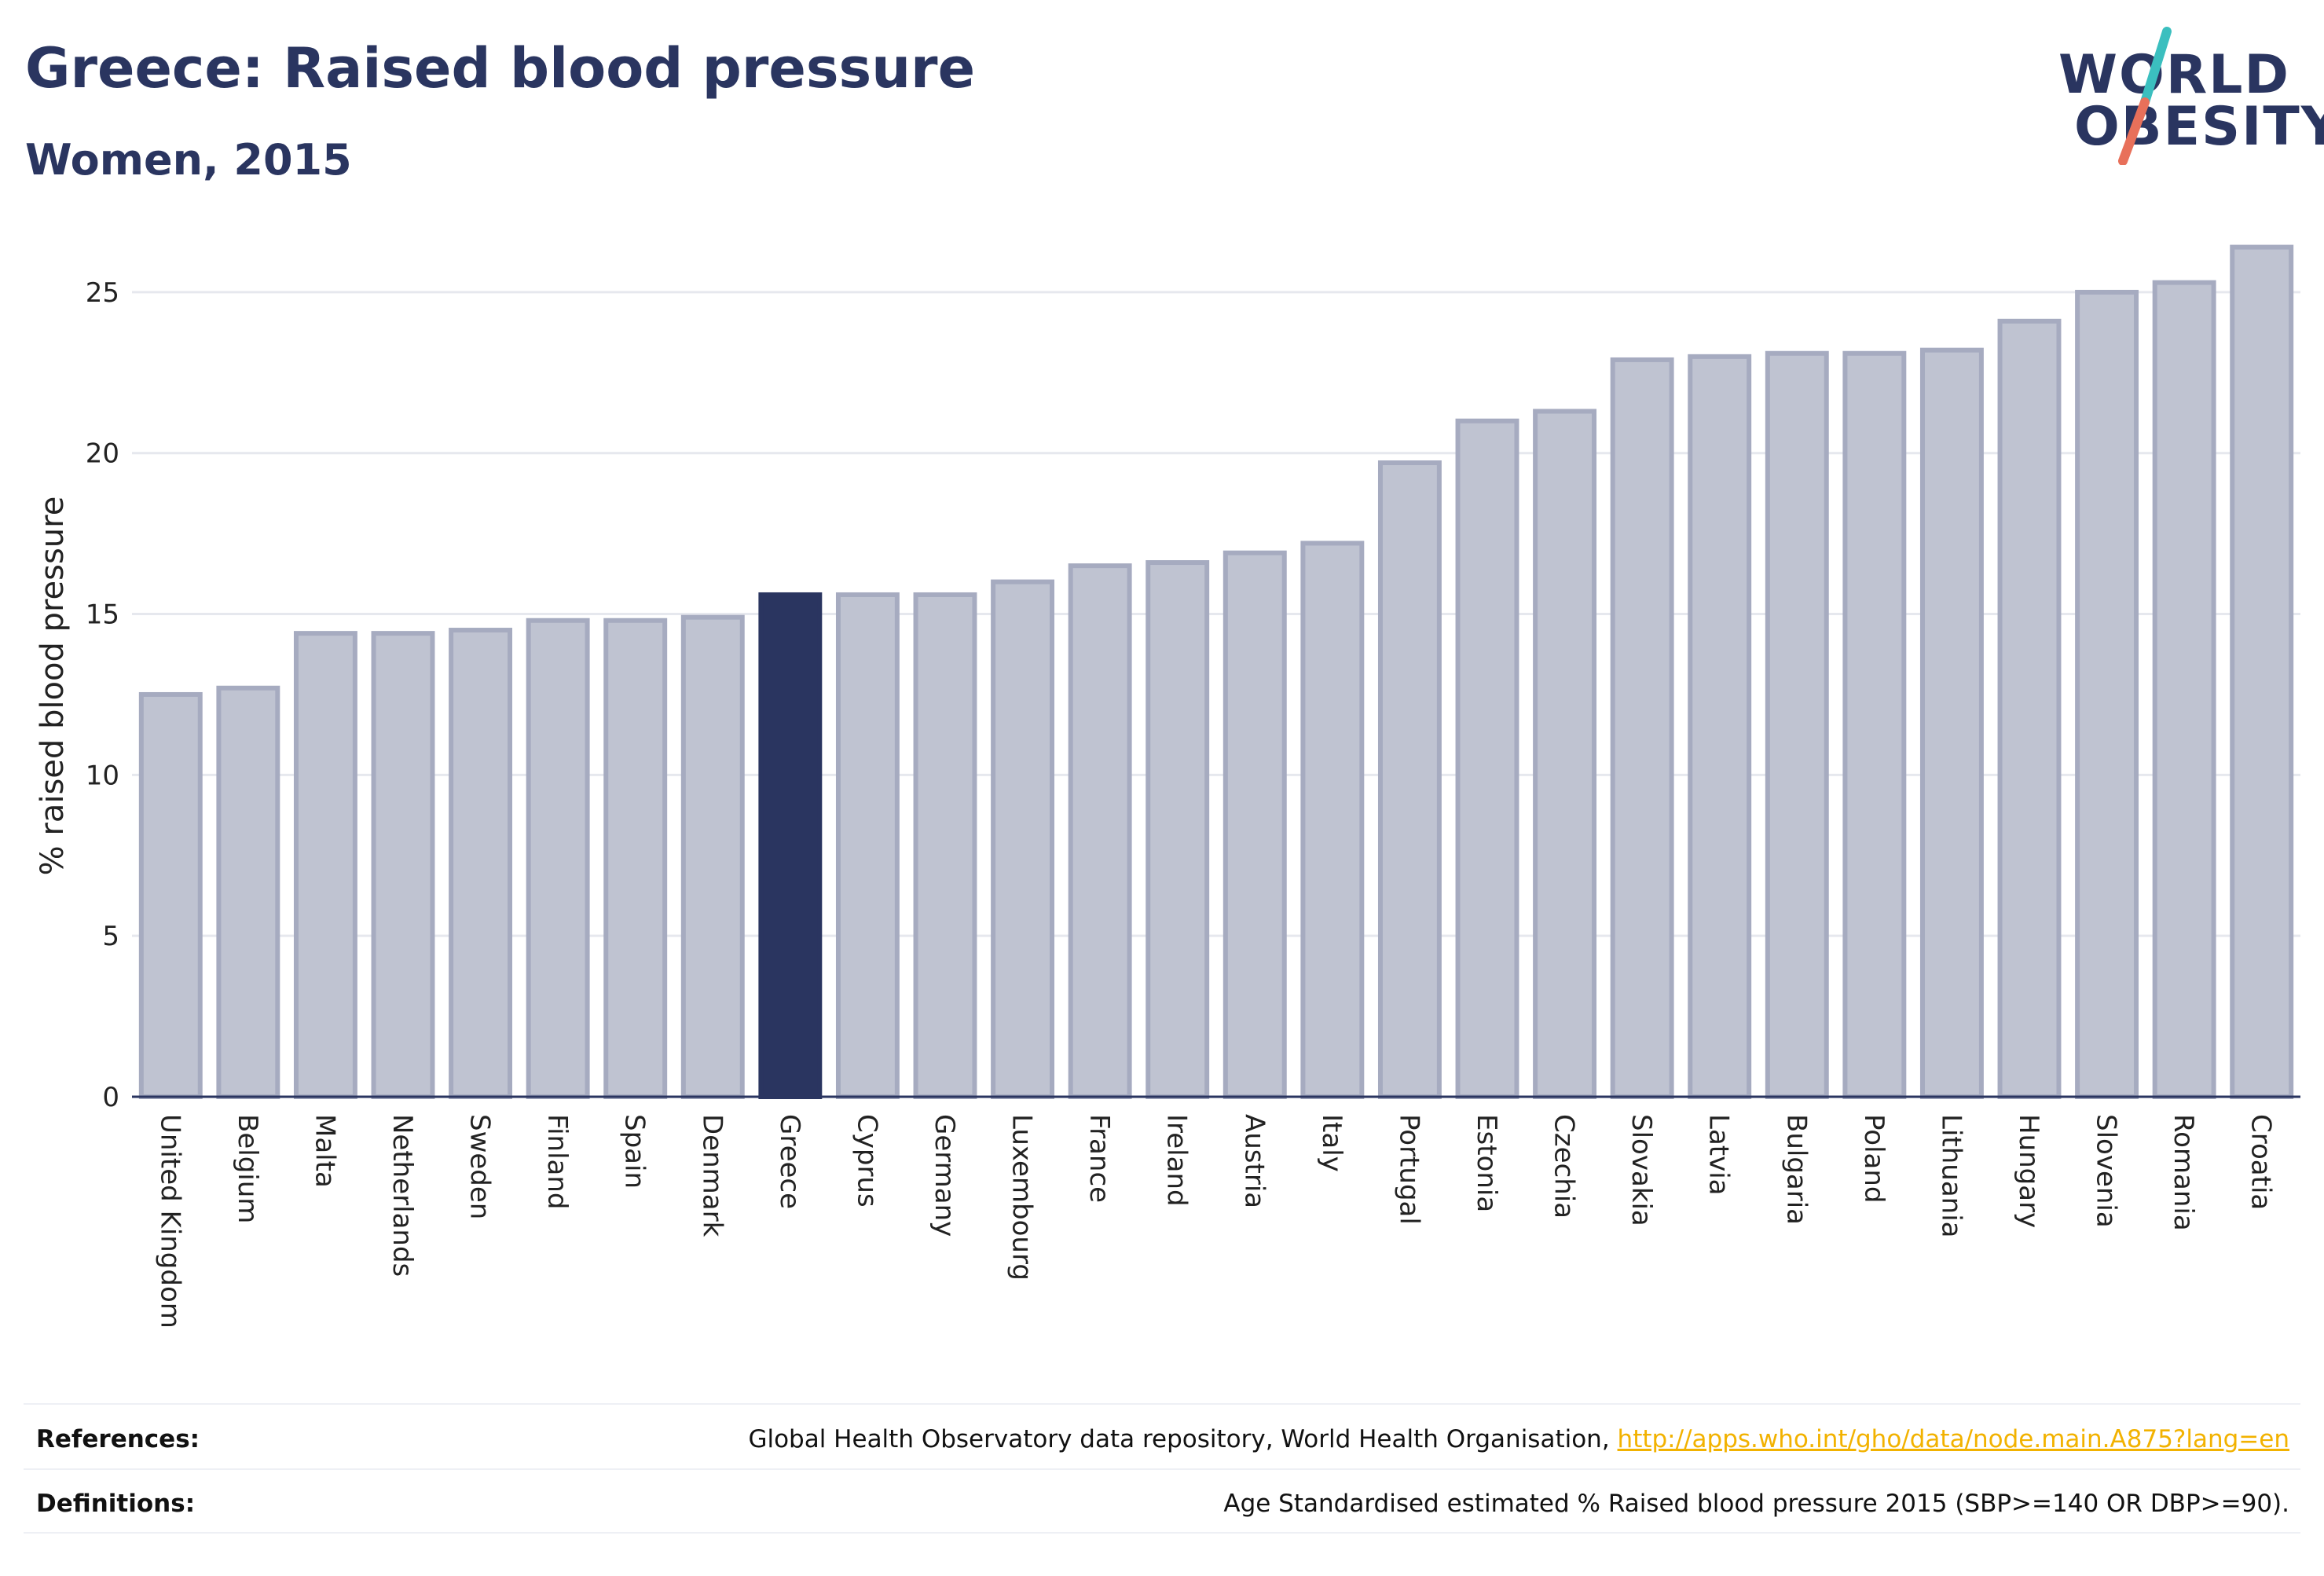  What do you see at coordinates (1022, 1197) in the screenshot?
I see `x-tick-label: Luxembourg` at bounding box center [1022, 1197].